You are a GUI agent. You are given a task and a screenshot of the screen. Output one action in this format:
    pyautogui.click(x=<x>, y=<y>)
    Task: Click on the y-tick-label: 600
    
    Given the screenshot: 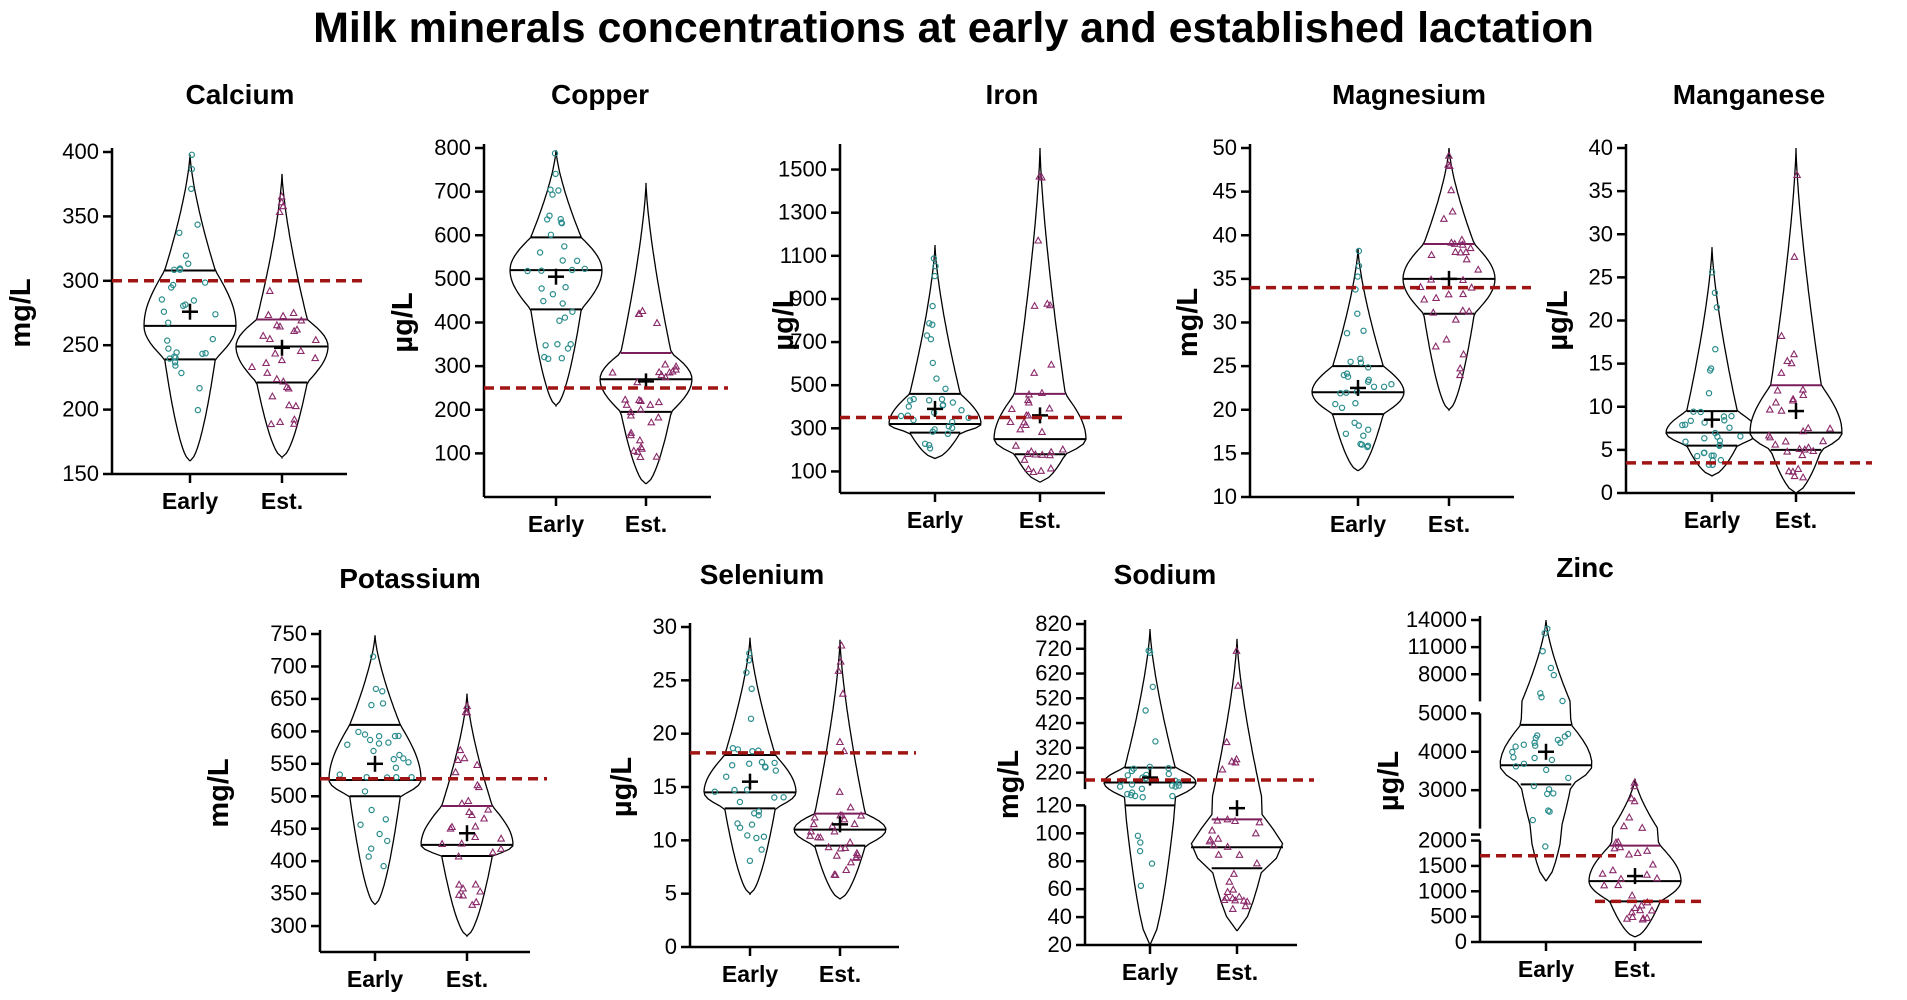 What is the action you would take?
    pyautogui.click(x=288, y=730)
    